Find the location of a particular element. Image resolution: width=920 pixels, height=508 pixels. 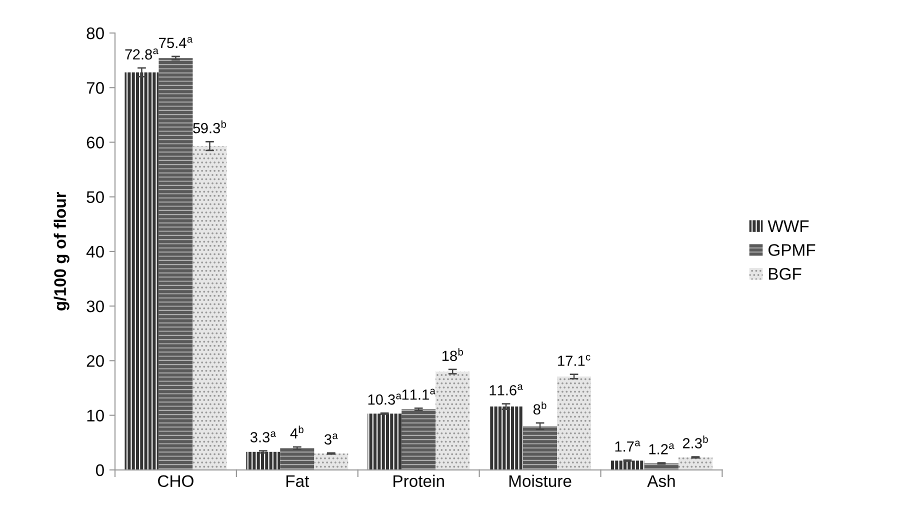

x-tick-label: Ash is located at coordinates (661, 481).